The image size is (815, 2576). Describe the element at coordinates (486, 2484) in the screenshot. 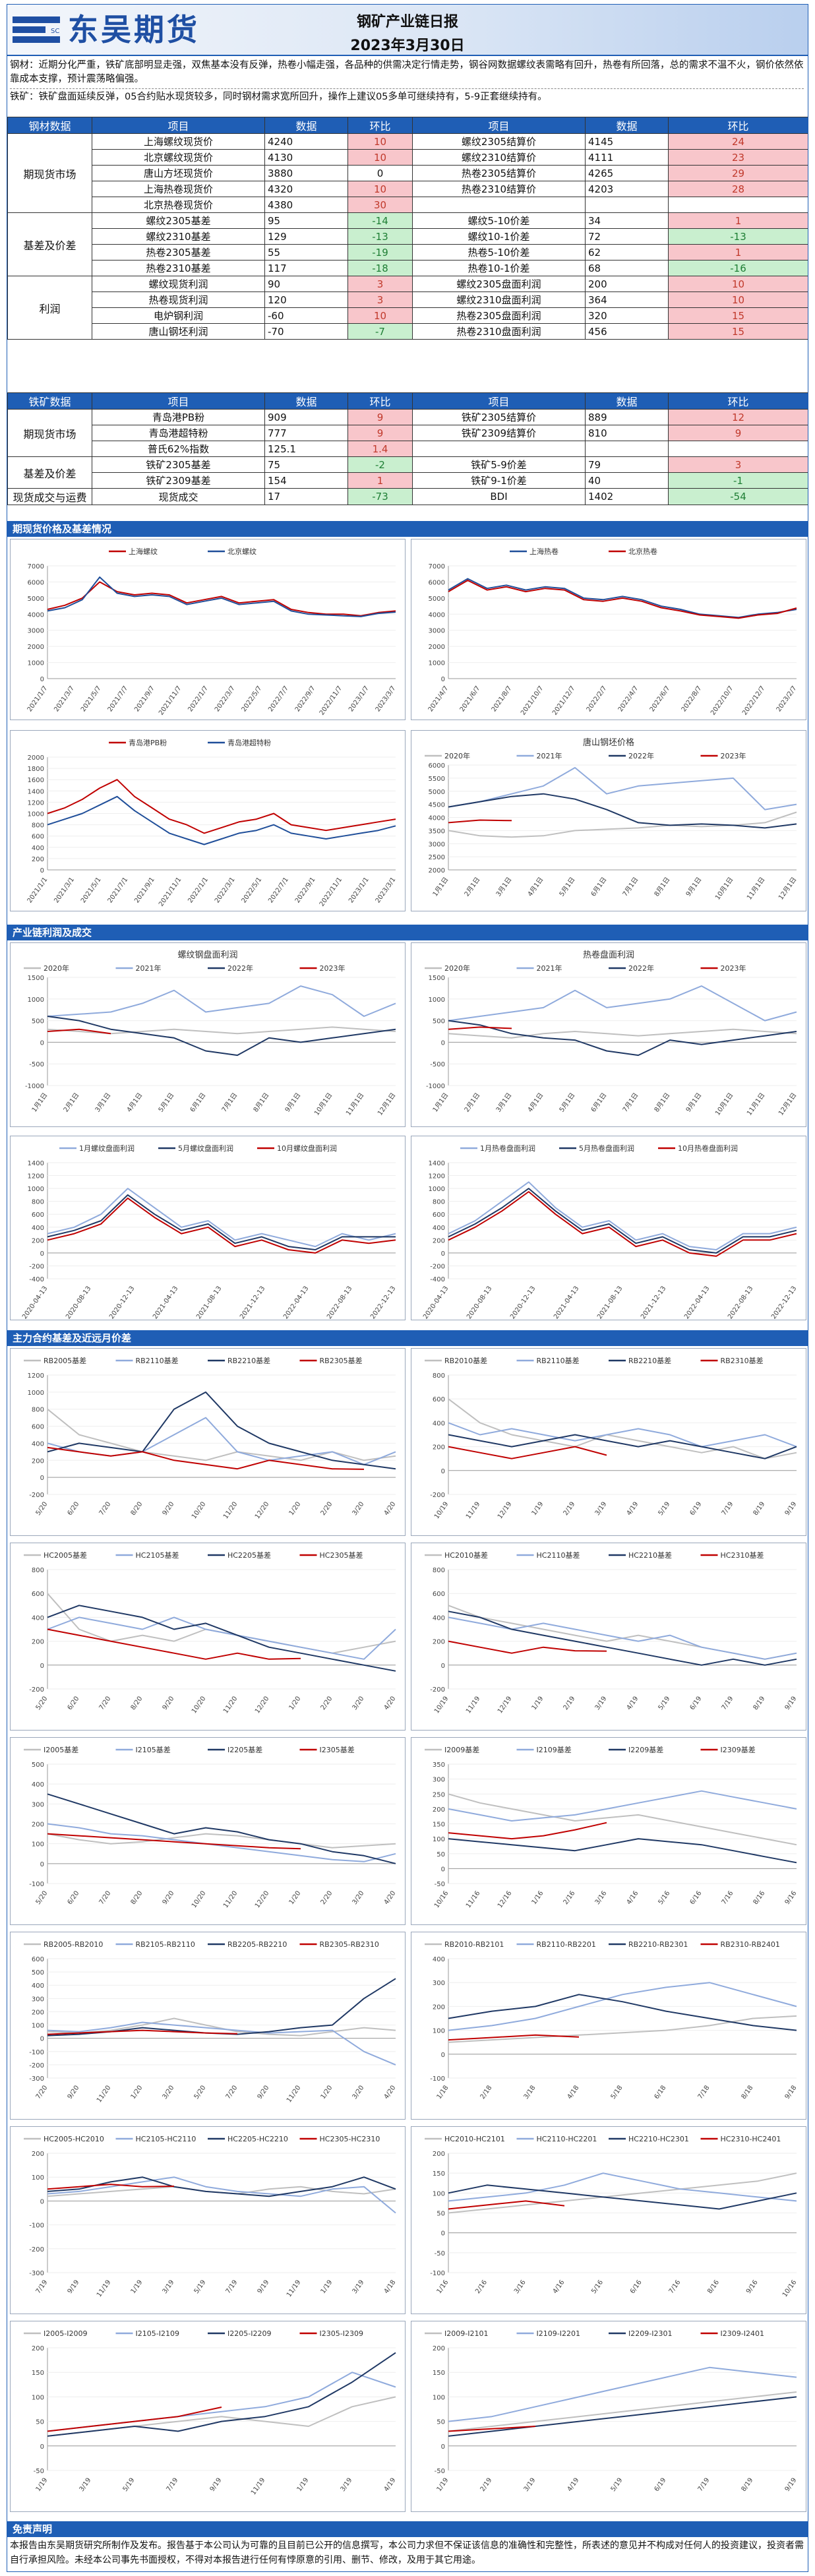

I see `x-tick-label: 2/19` at that location.